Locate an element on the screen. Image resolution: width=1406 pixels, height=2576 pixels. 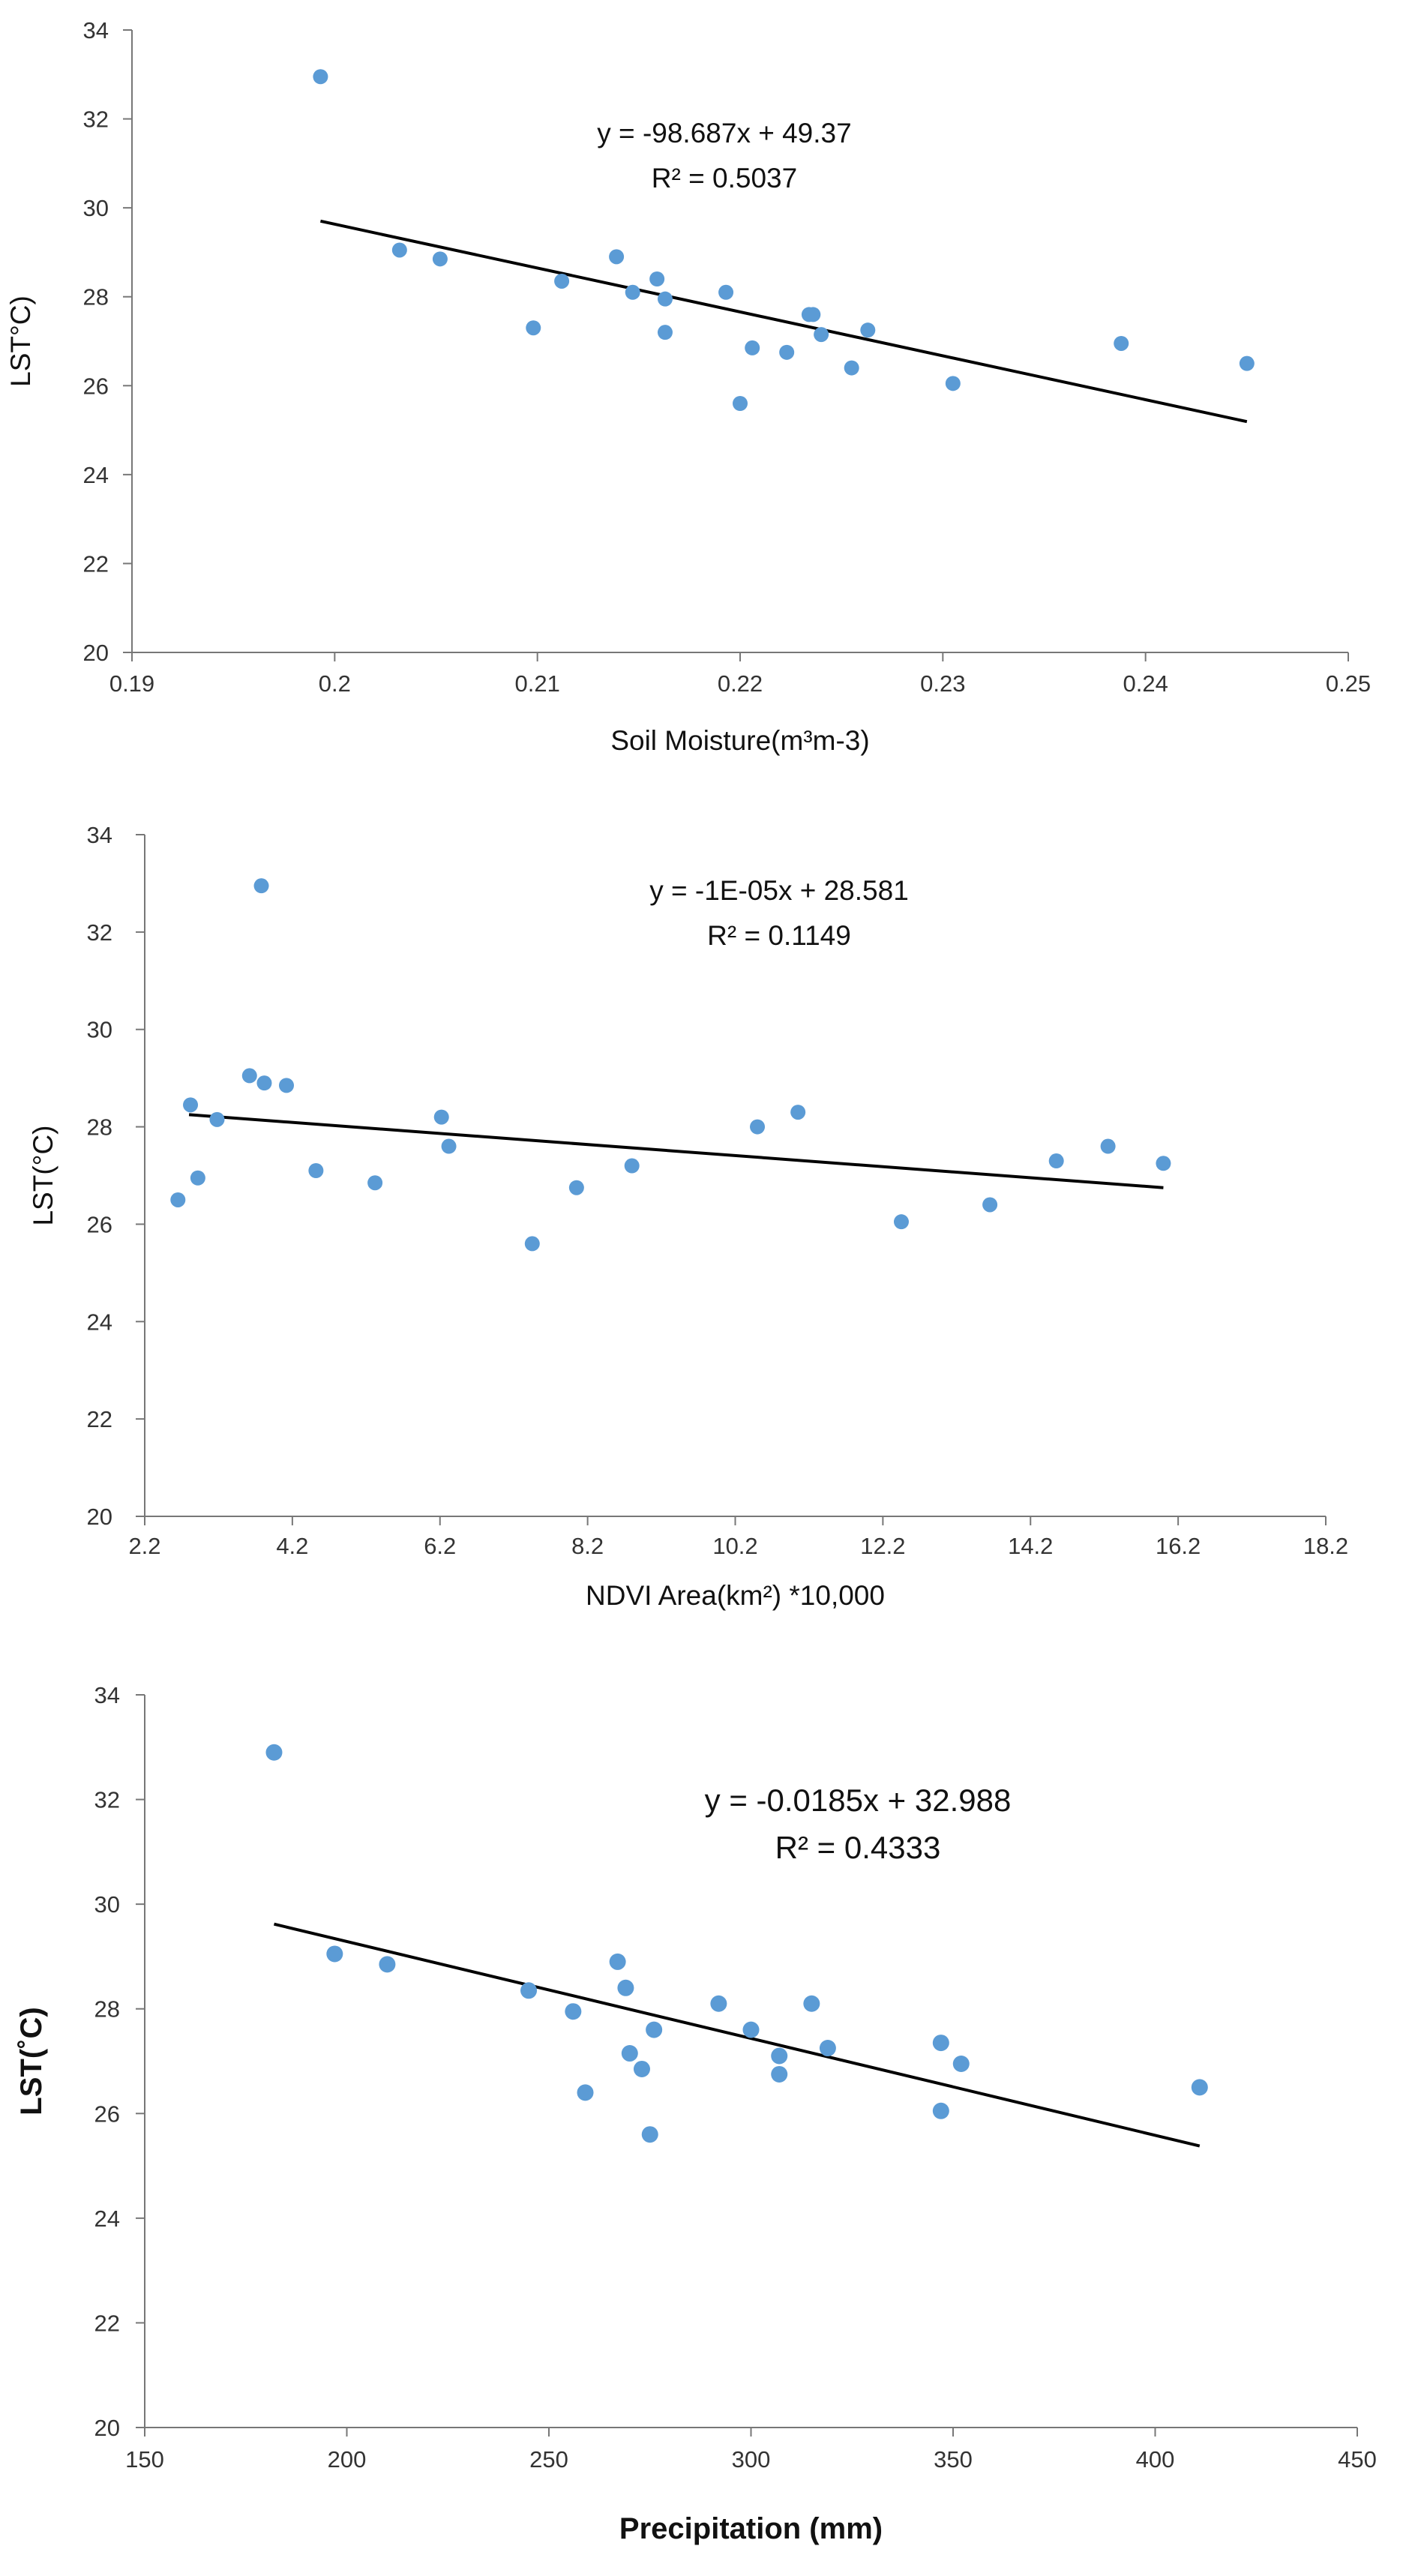
x-tick-label: 400 is located at coordinates (1155, 2459).